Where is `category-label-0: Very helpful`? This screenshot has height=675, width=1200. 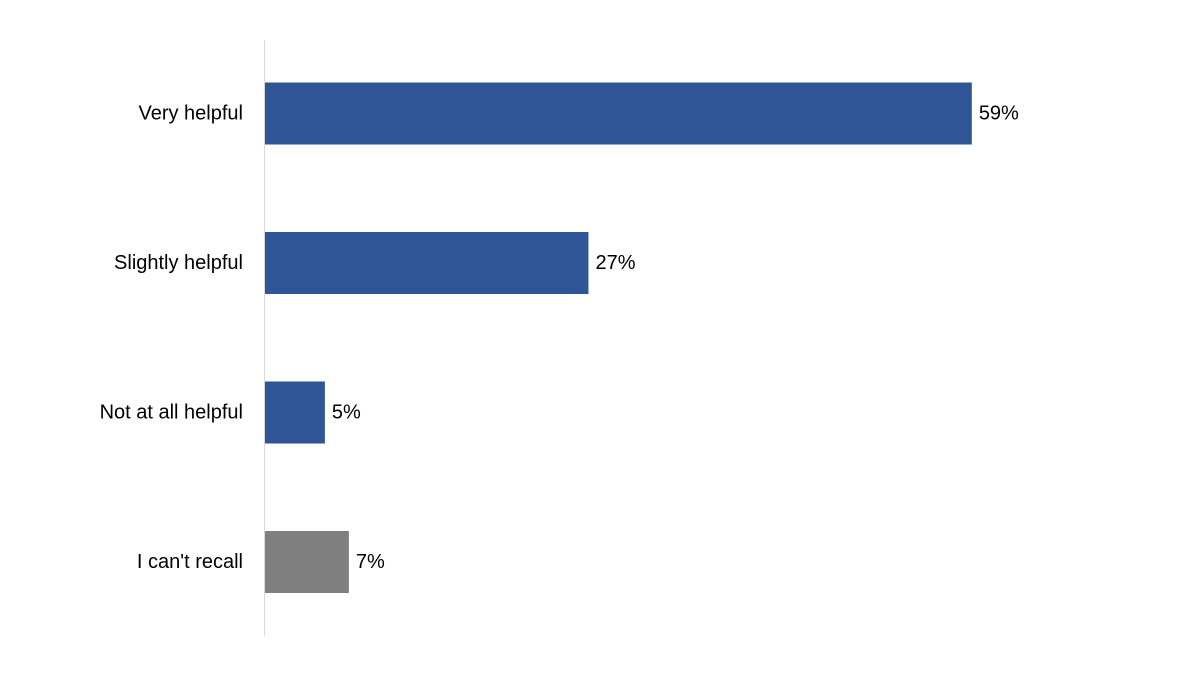 category-label-0: Very helpful is located at coordinates (190, 114).